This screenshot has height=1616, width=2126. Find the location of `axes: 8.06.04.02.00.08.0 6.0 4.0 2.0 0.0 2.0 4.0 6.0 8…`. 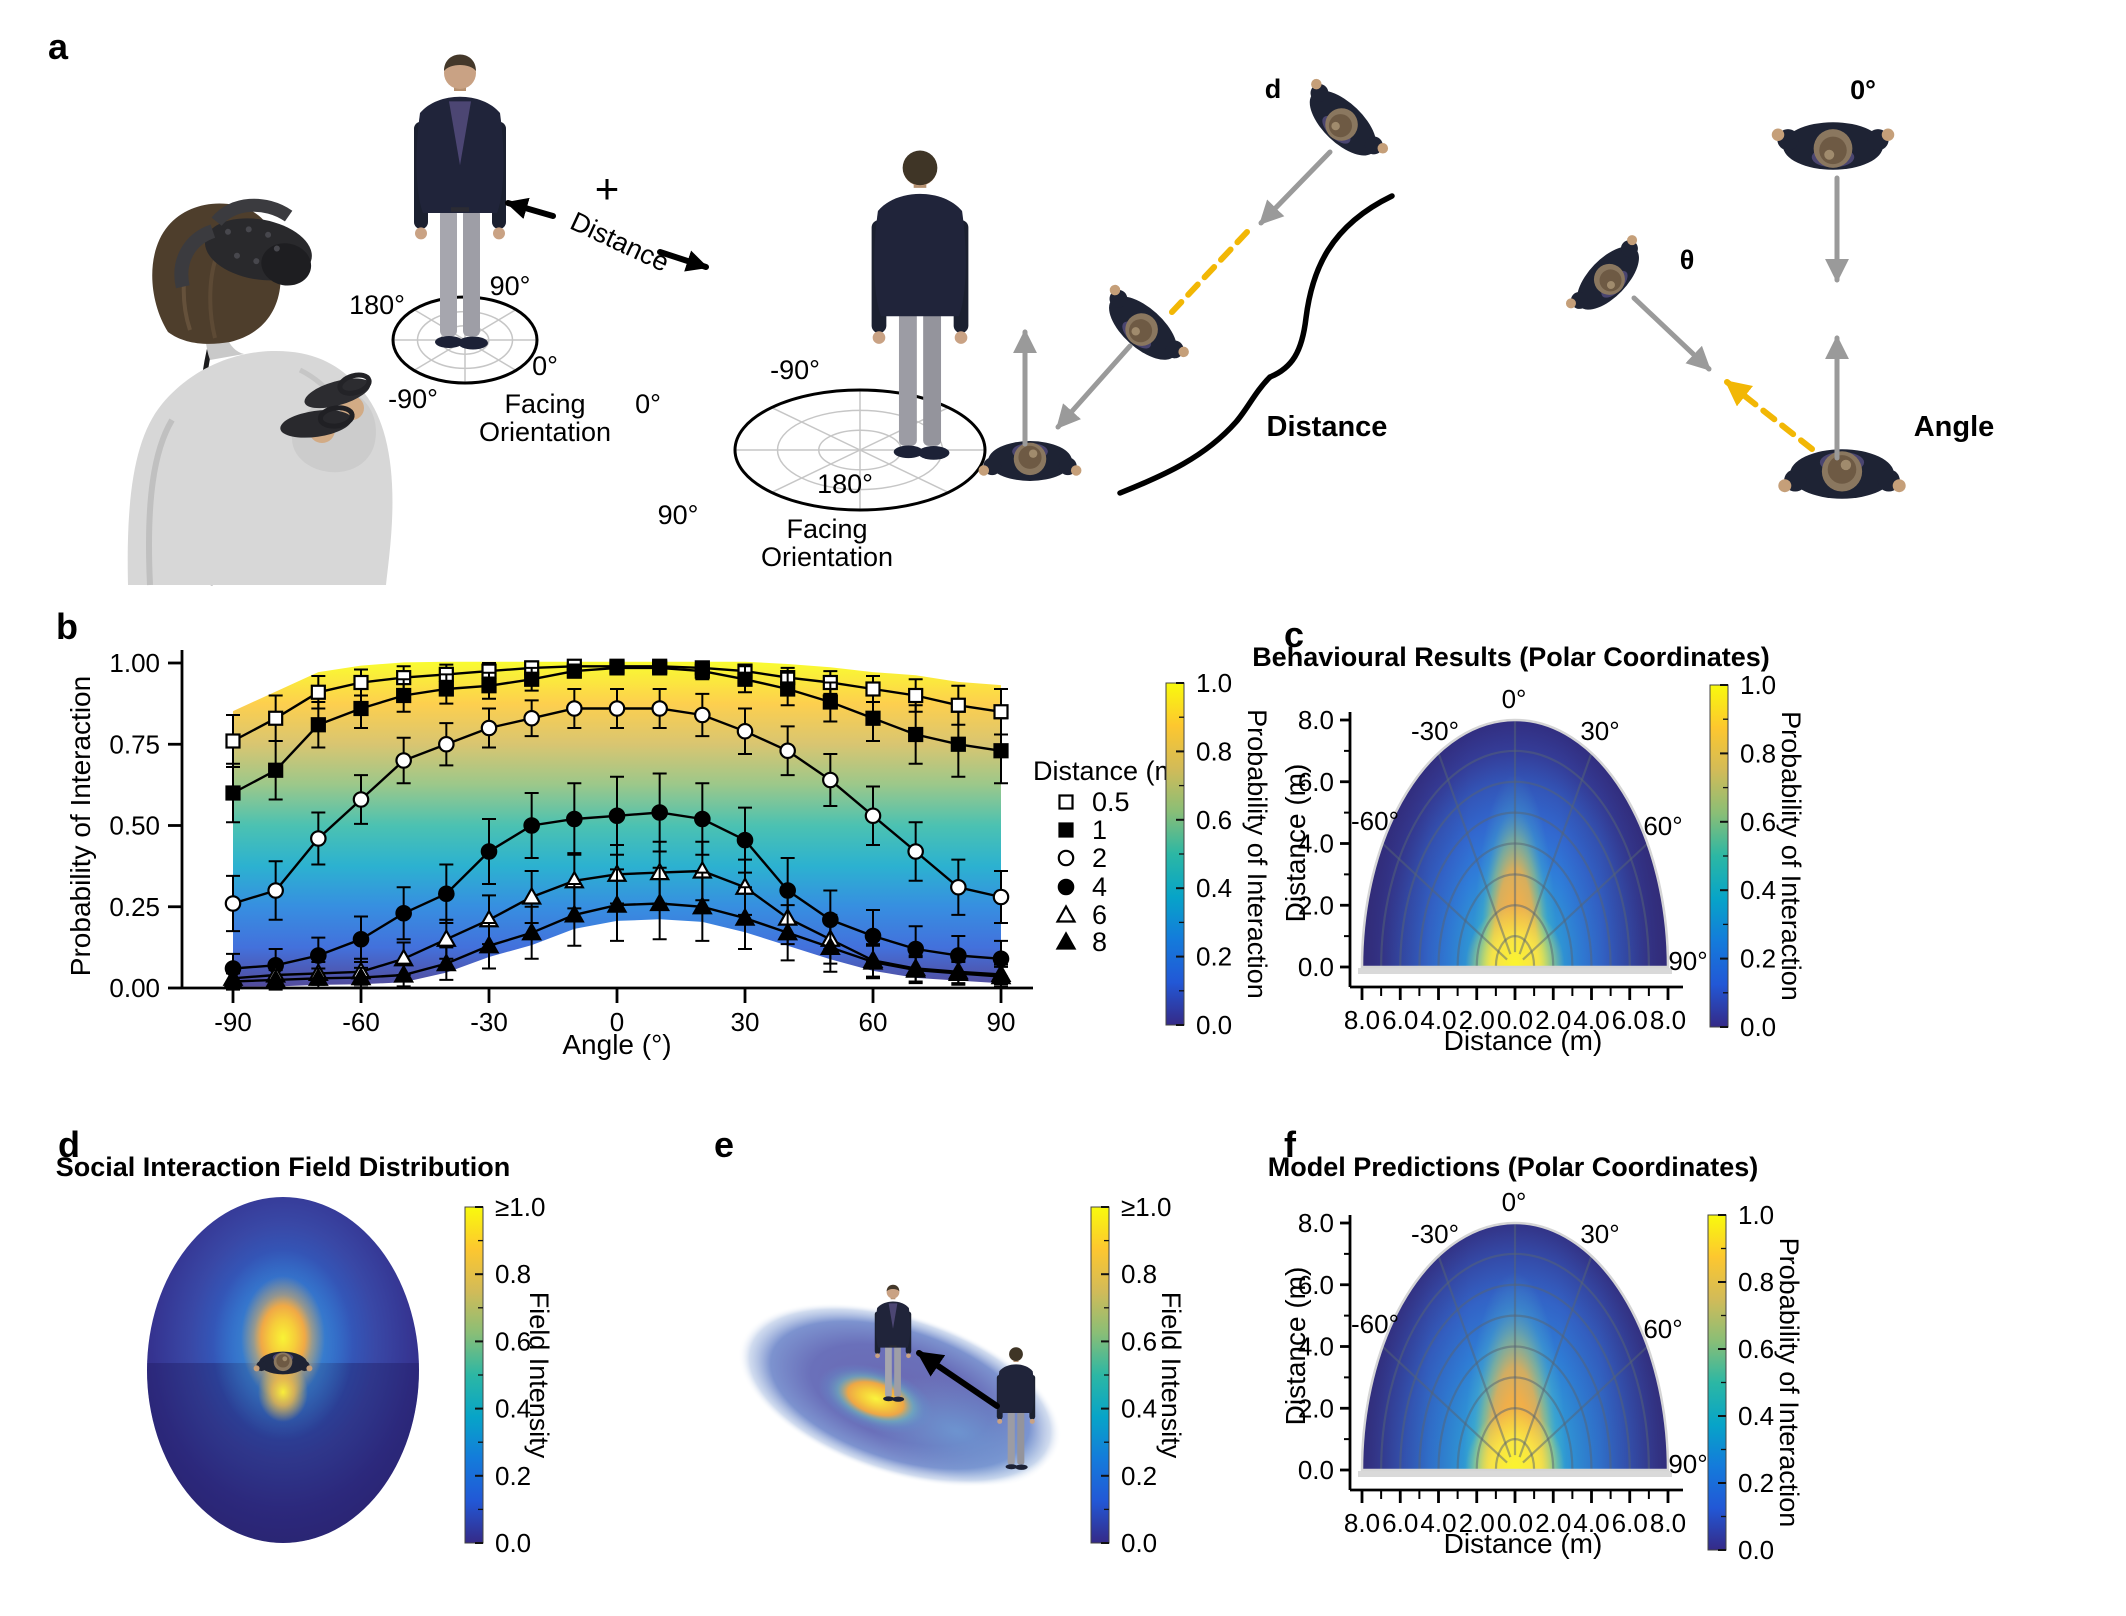

axes: 8.06.04.02.00.08.0 6.0 4.0 2.0 0.0 2.0 4.0 6.0 8… is located at coordinates (1492, 1373).